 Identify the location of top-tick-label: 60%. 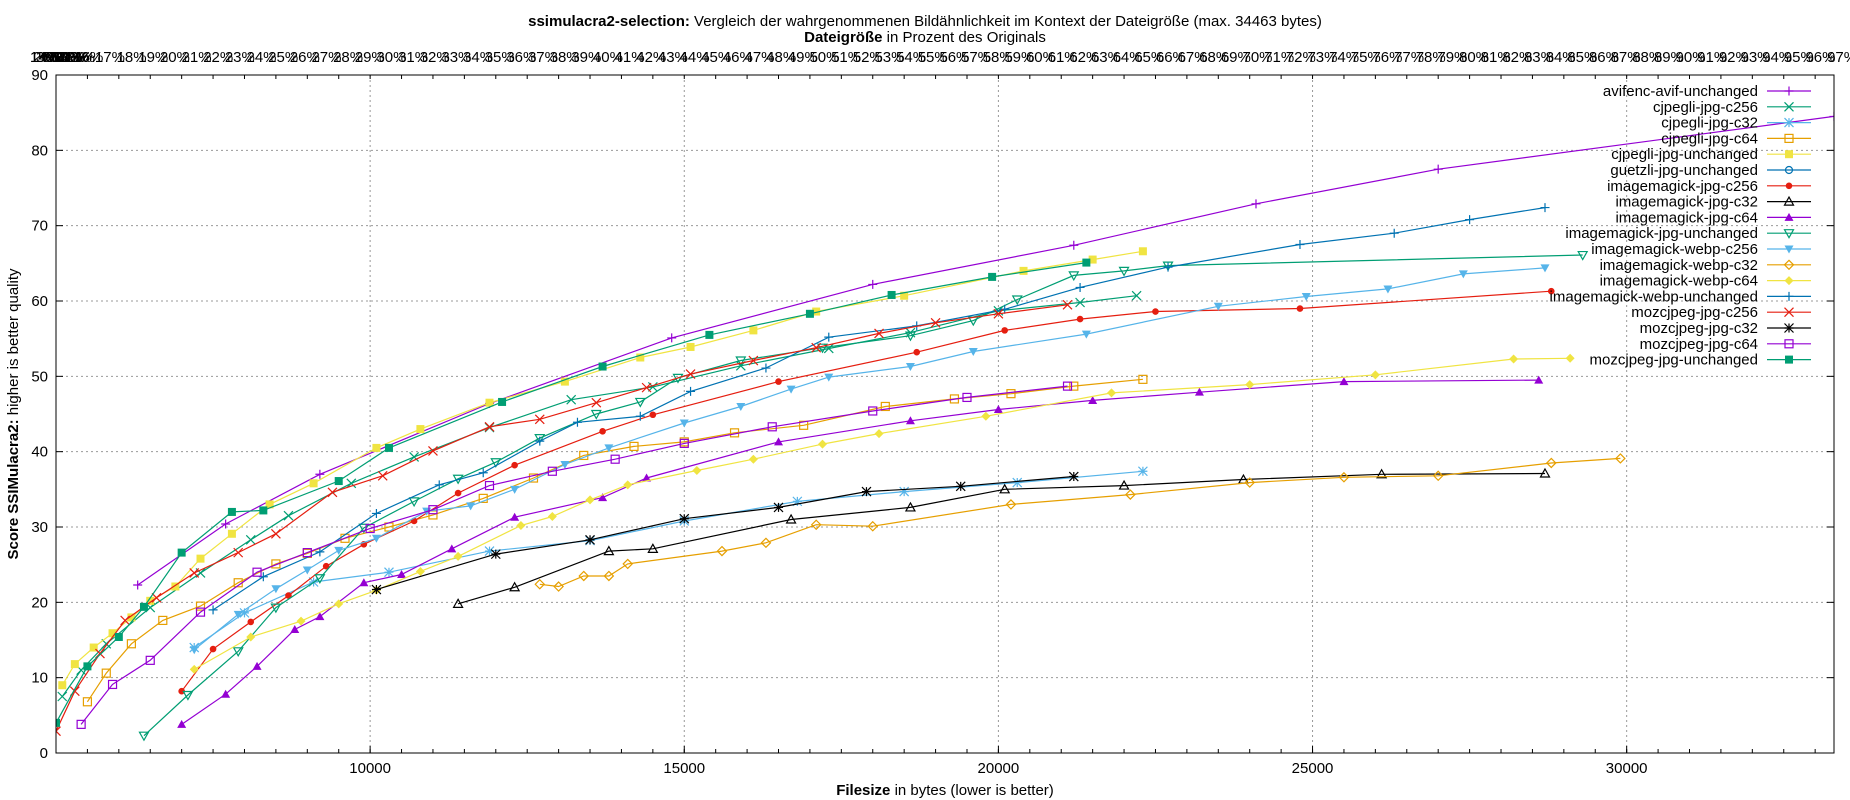
(1041, 57).